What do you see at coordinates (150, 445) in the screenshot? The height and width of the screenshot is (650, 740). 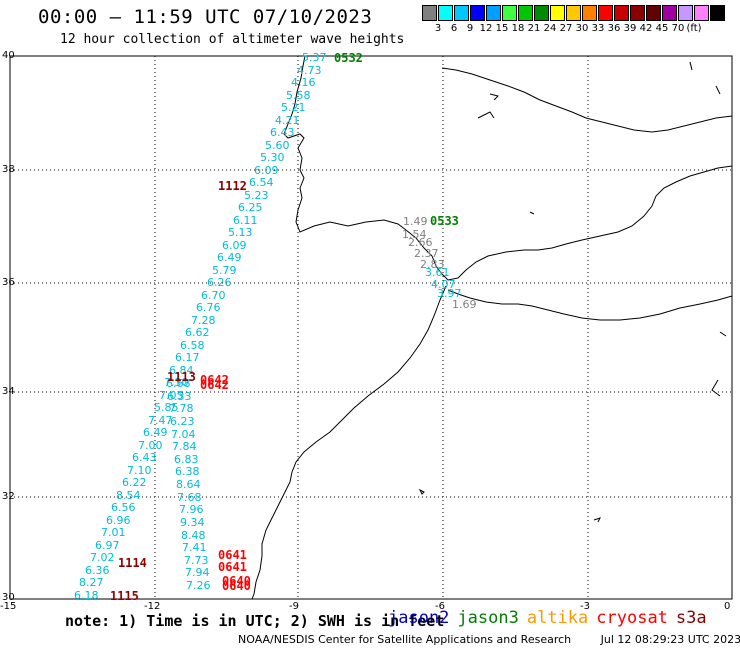 I see `wave-height-value: 7.00` at bounding box center [150, 445].